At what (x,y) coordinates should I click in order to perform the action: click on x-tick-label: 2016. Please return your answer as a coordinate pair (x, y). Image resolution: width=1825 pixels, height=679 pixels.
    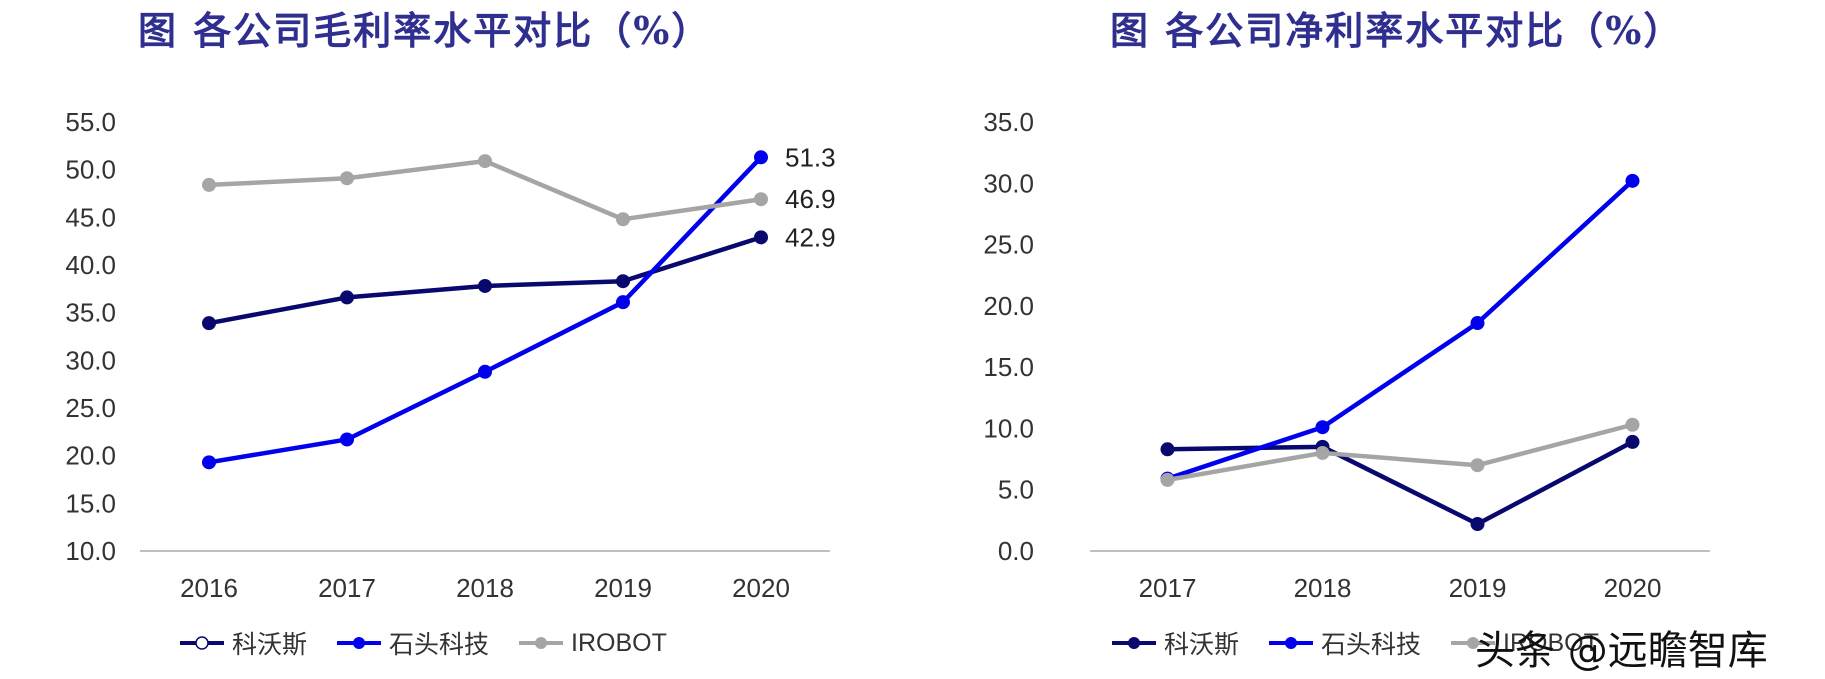
    Looking at the image, I should click on (209, 588).